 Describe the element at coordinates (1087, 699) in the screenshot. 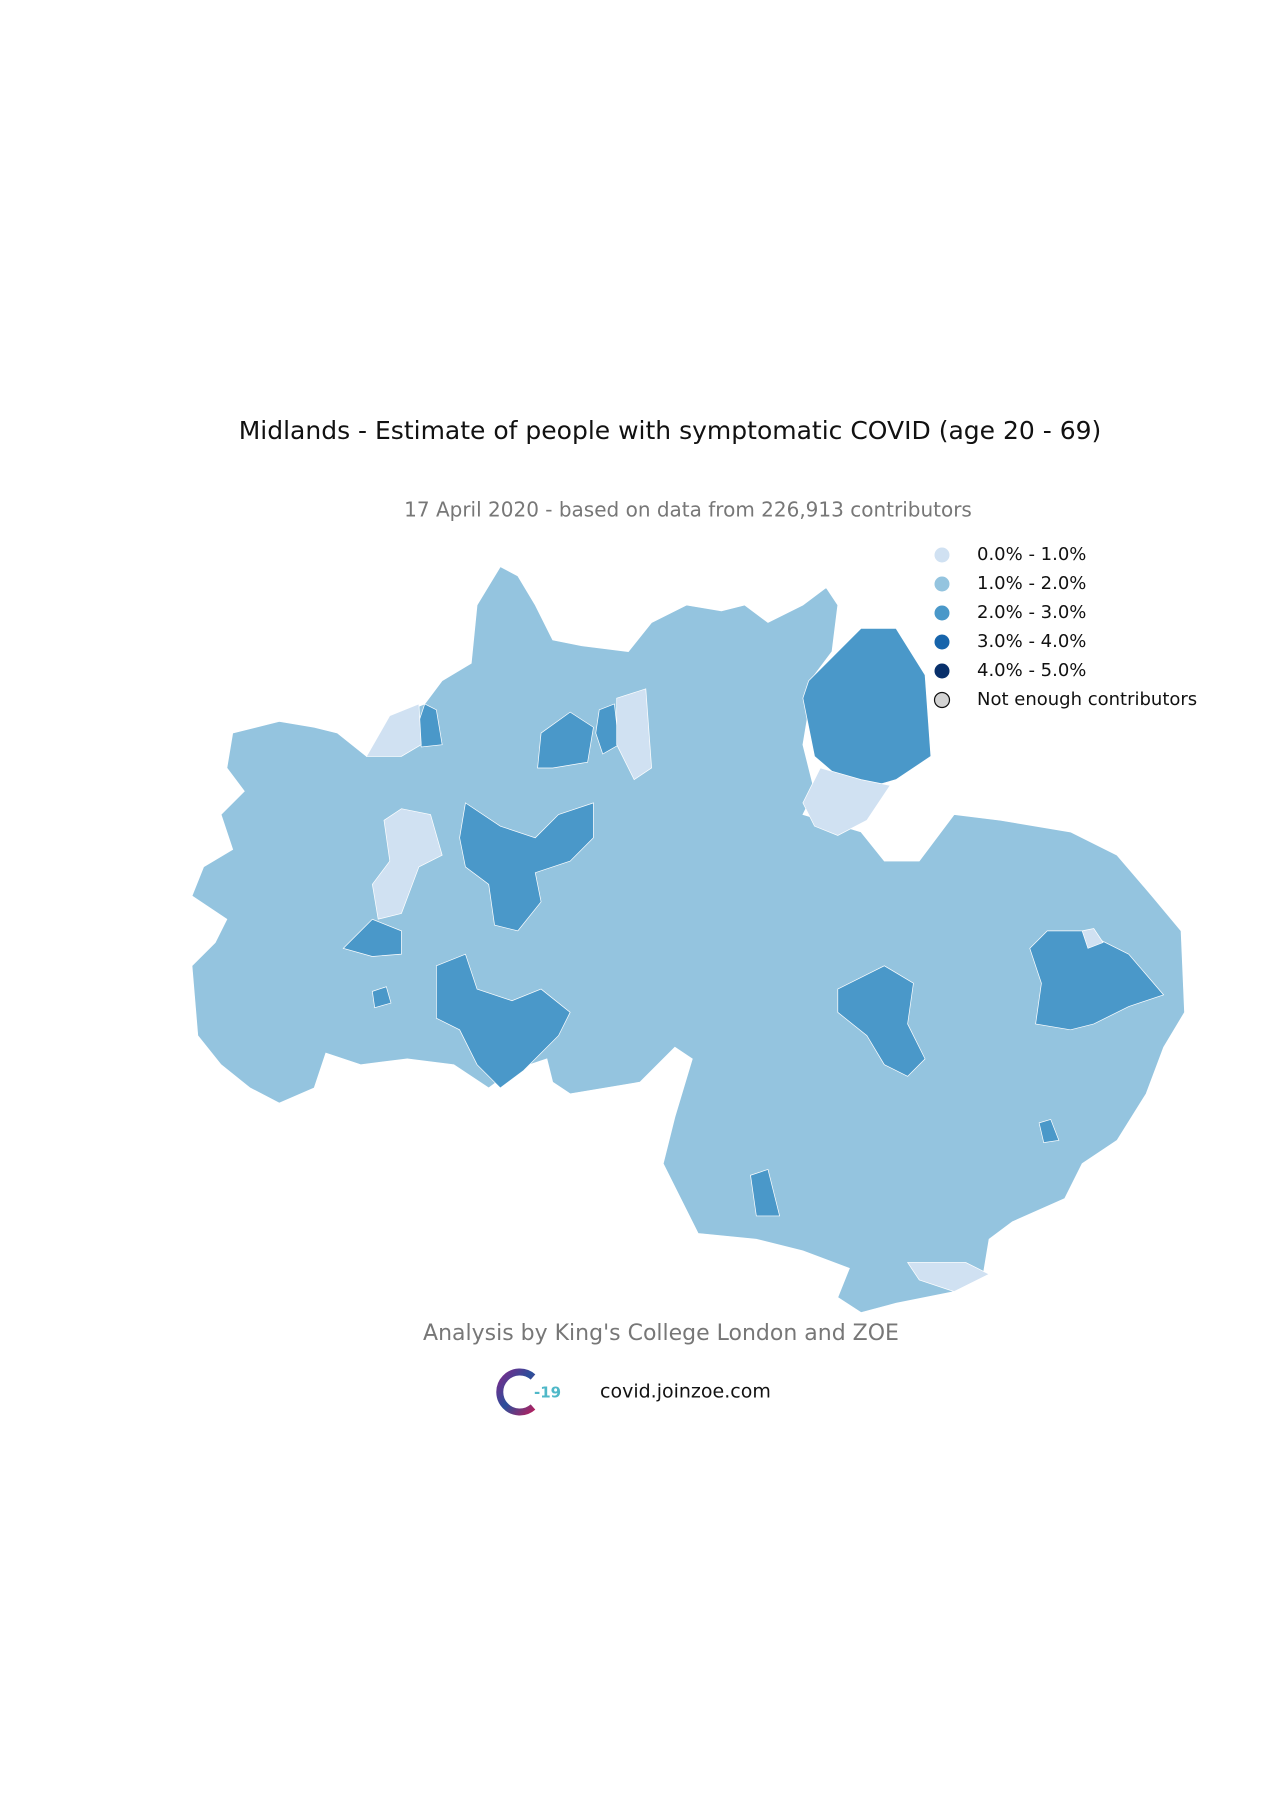

I see `legend-label: Not enough contributors` at that location.